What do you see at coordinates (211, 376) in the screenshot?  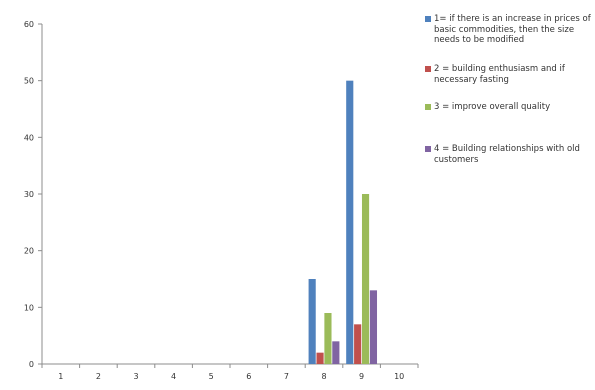 I see `x-tick-label: 5` at bounding box center [211, 376].